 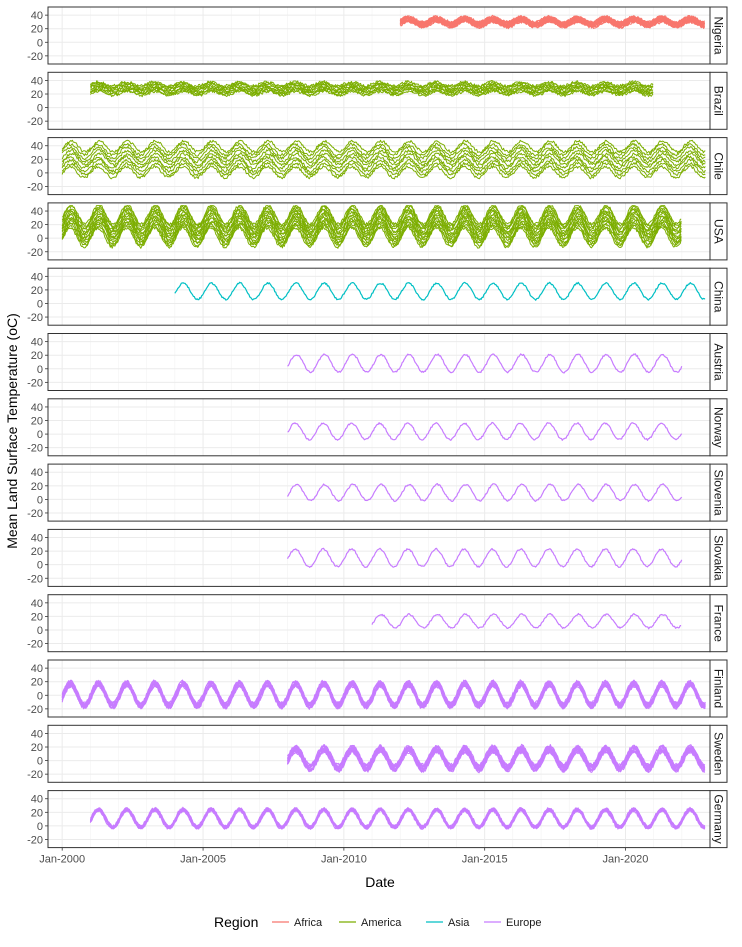 What do you see at coordinates (236, 922) in the screenshot?
I see `legend-title: Region` at bounding box center [236, 922].